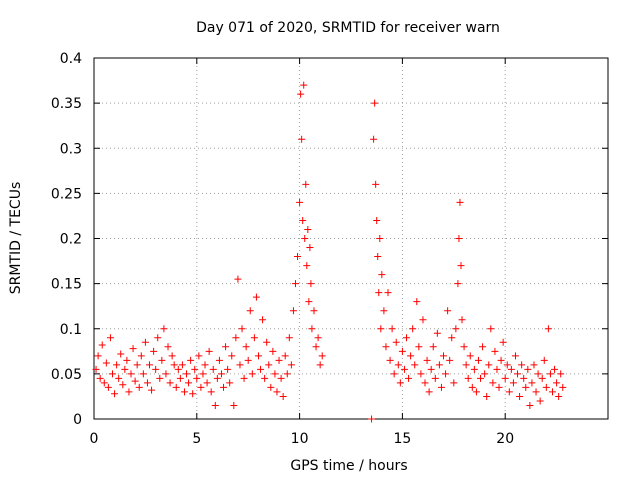 This screenshot has height=480, width=640. I want to click on y-tick-label: 0.35, so click(66, 104).